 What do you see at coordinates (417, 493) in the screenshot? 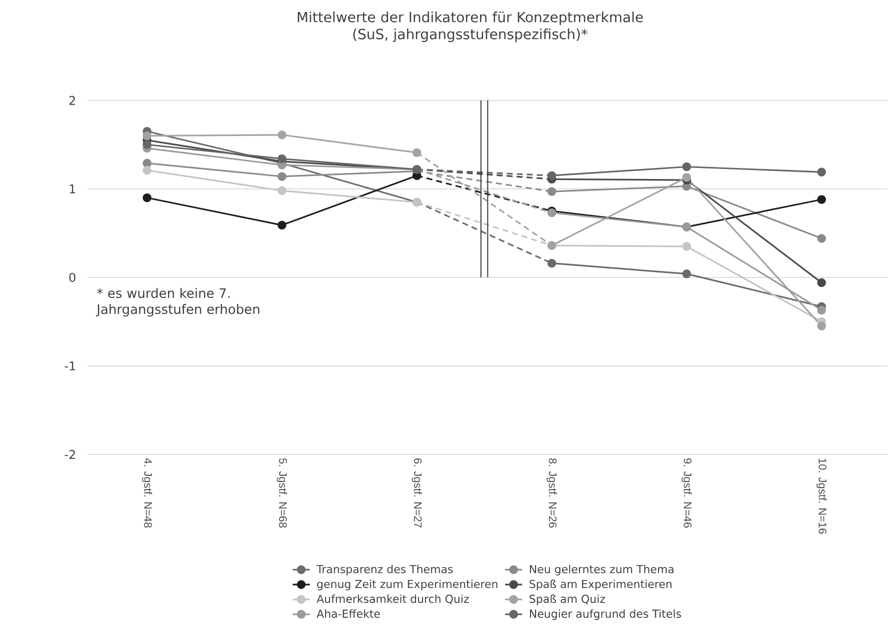
I see `x-tick-label: 6. Jgstf. N=27` at bounding box center [417, 493].